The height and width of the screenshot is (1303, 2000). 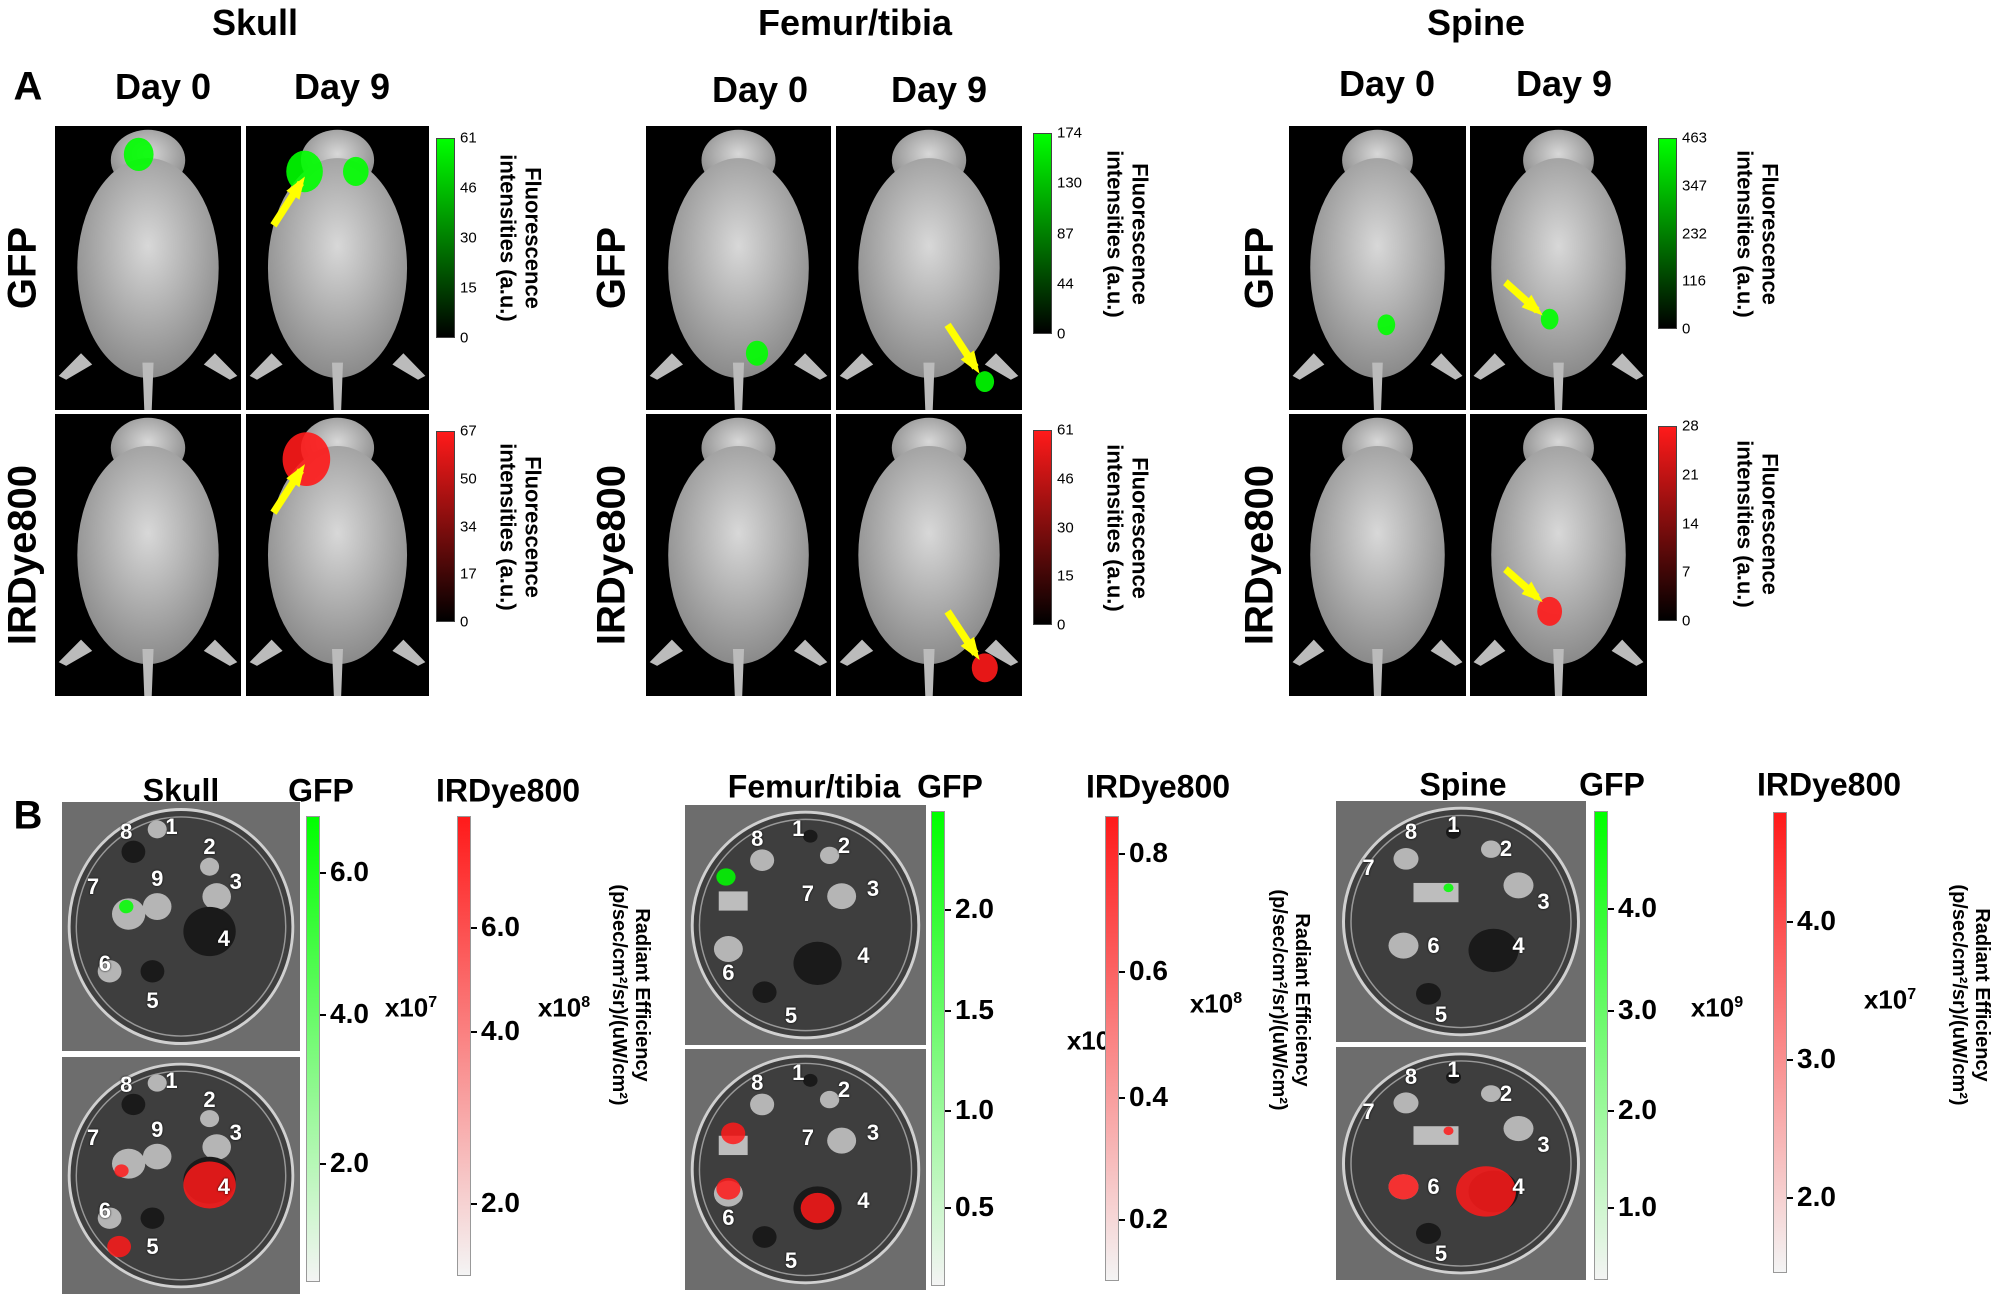 What do you see at coordinates (468, 574) in the screenshot?
I see `colorbar-tick: 17` at bounding box center [468, 574].